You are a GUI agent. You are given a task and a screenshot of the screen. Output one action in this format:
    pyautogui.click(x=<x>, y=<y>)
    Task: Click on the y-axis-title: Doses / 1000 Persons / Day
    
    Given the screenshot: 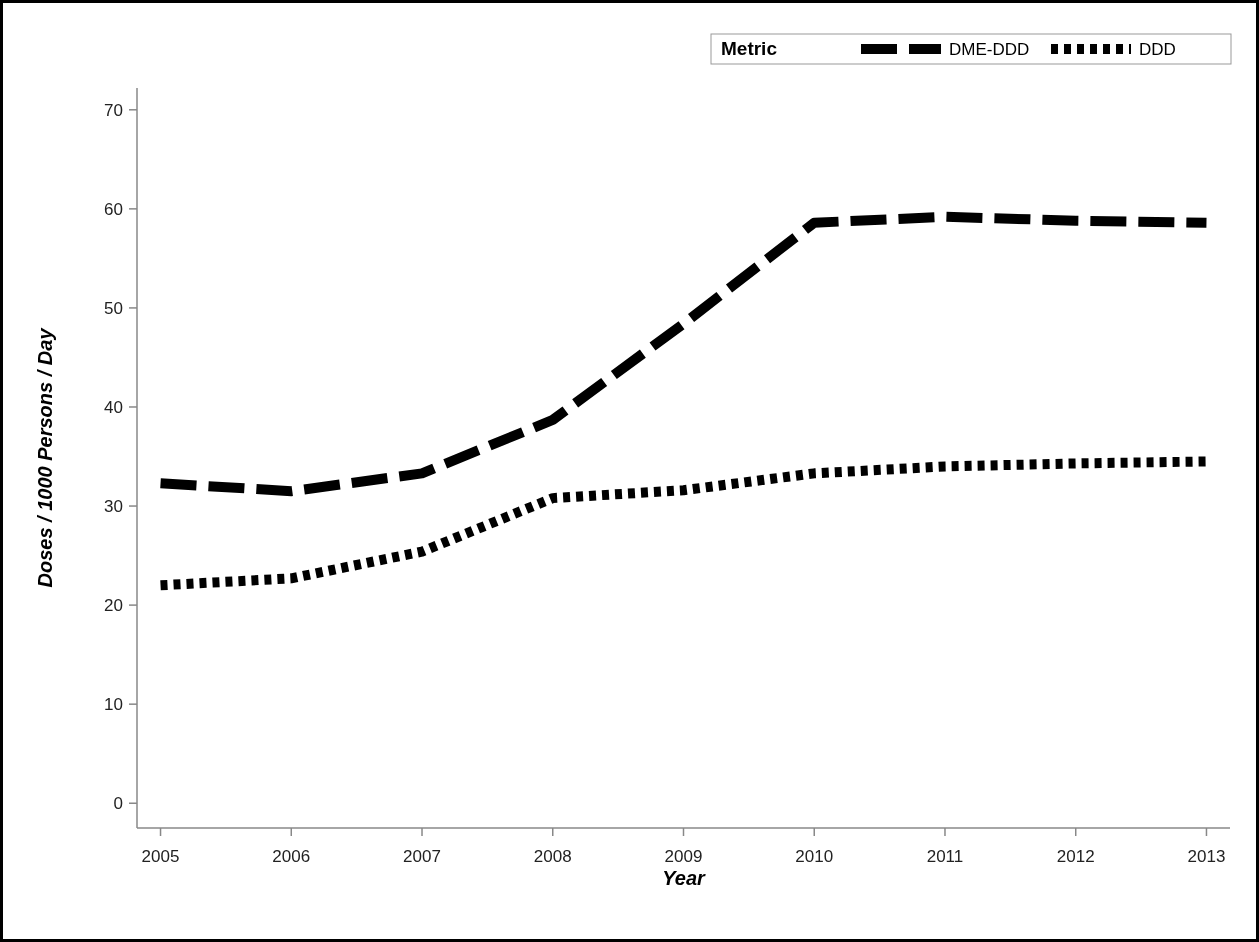 What is the action you would take?
    pyautogui.click(x=45, y=457)
    